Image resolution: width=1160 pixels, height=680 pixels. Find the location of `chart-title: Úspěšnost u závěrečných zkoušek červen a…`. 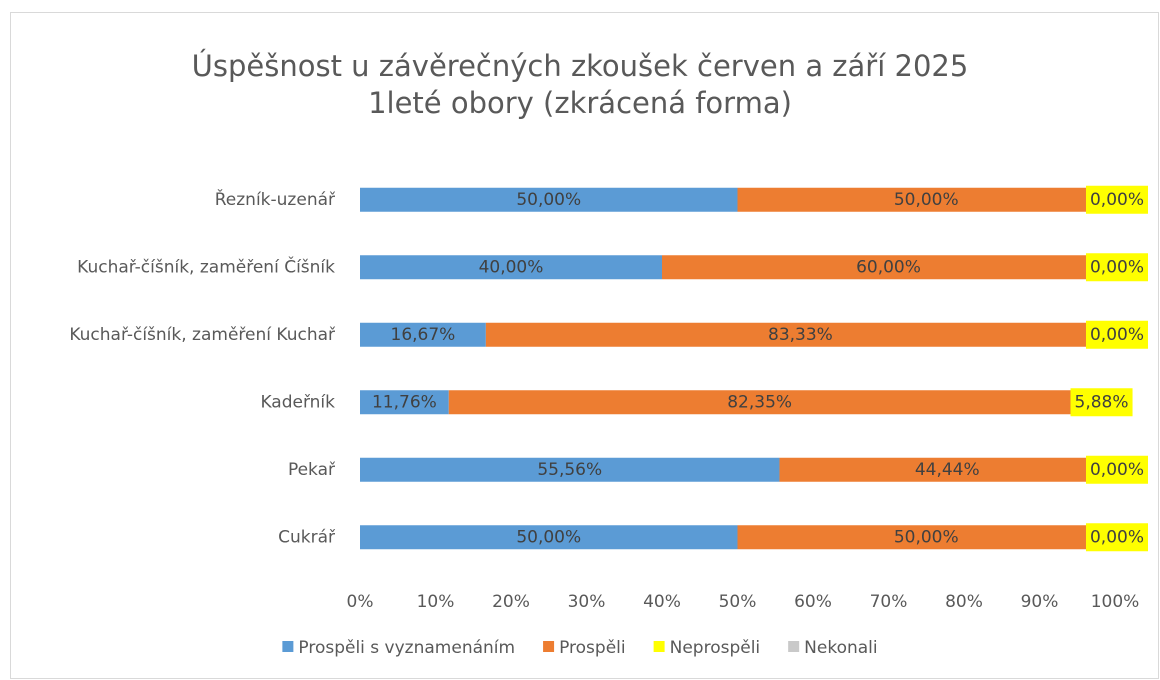

chart-title: Úspěšnost u závěrečných zkoušek červen a… is located at coordinates (580, 66).